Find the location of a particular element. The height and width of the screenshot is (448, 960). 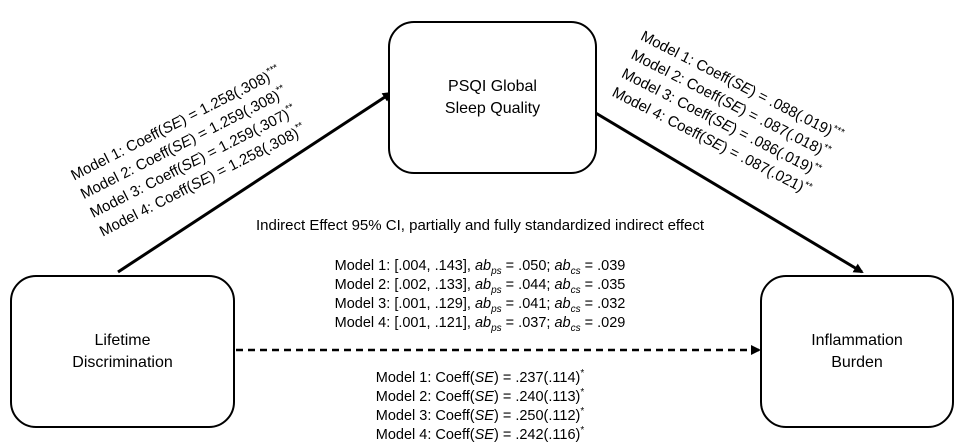

node-mediator: PSQI Global Sleep Quality is located at coordinates (492, 97).